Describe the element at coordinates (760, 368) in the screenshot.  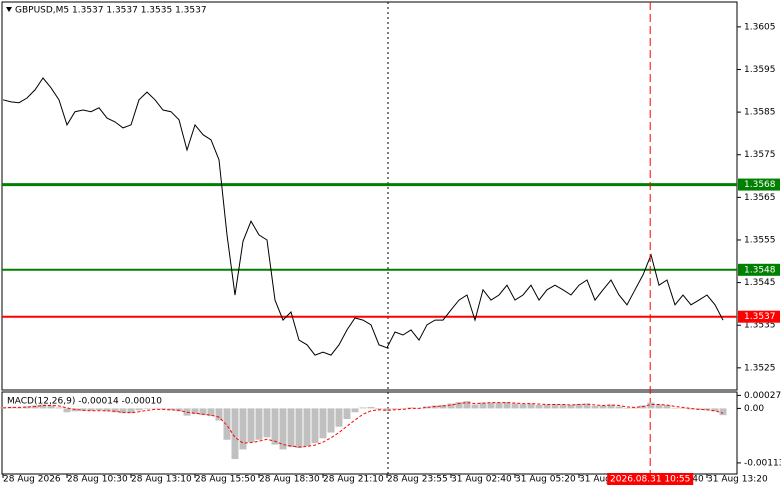
I see `y-tick-label: 1.3525` at that location.